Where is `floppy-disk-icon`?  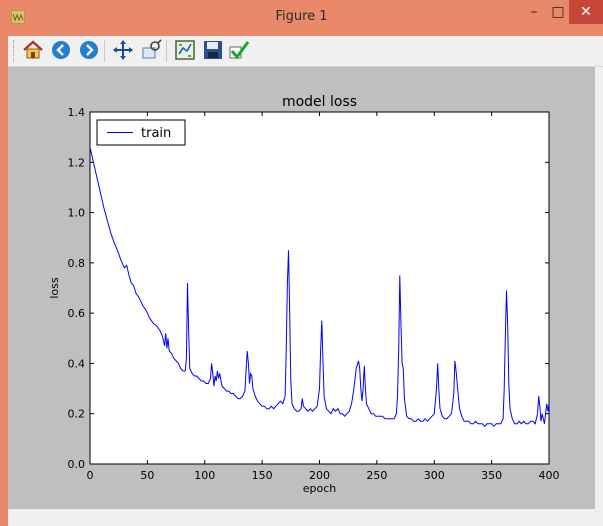
floppy-disk-icon is located at coordinates (213, 50).